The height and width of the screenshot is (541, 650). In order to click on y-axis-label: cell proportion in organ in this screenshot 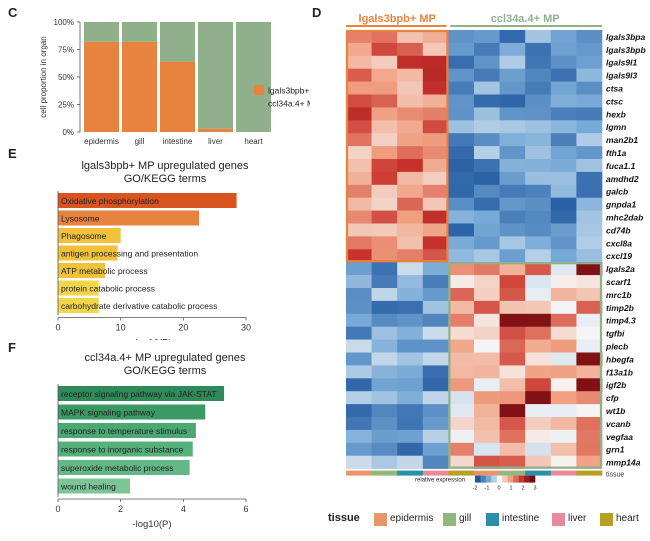, I will do `click(43, 76)`.